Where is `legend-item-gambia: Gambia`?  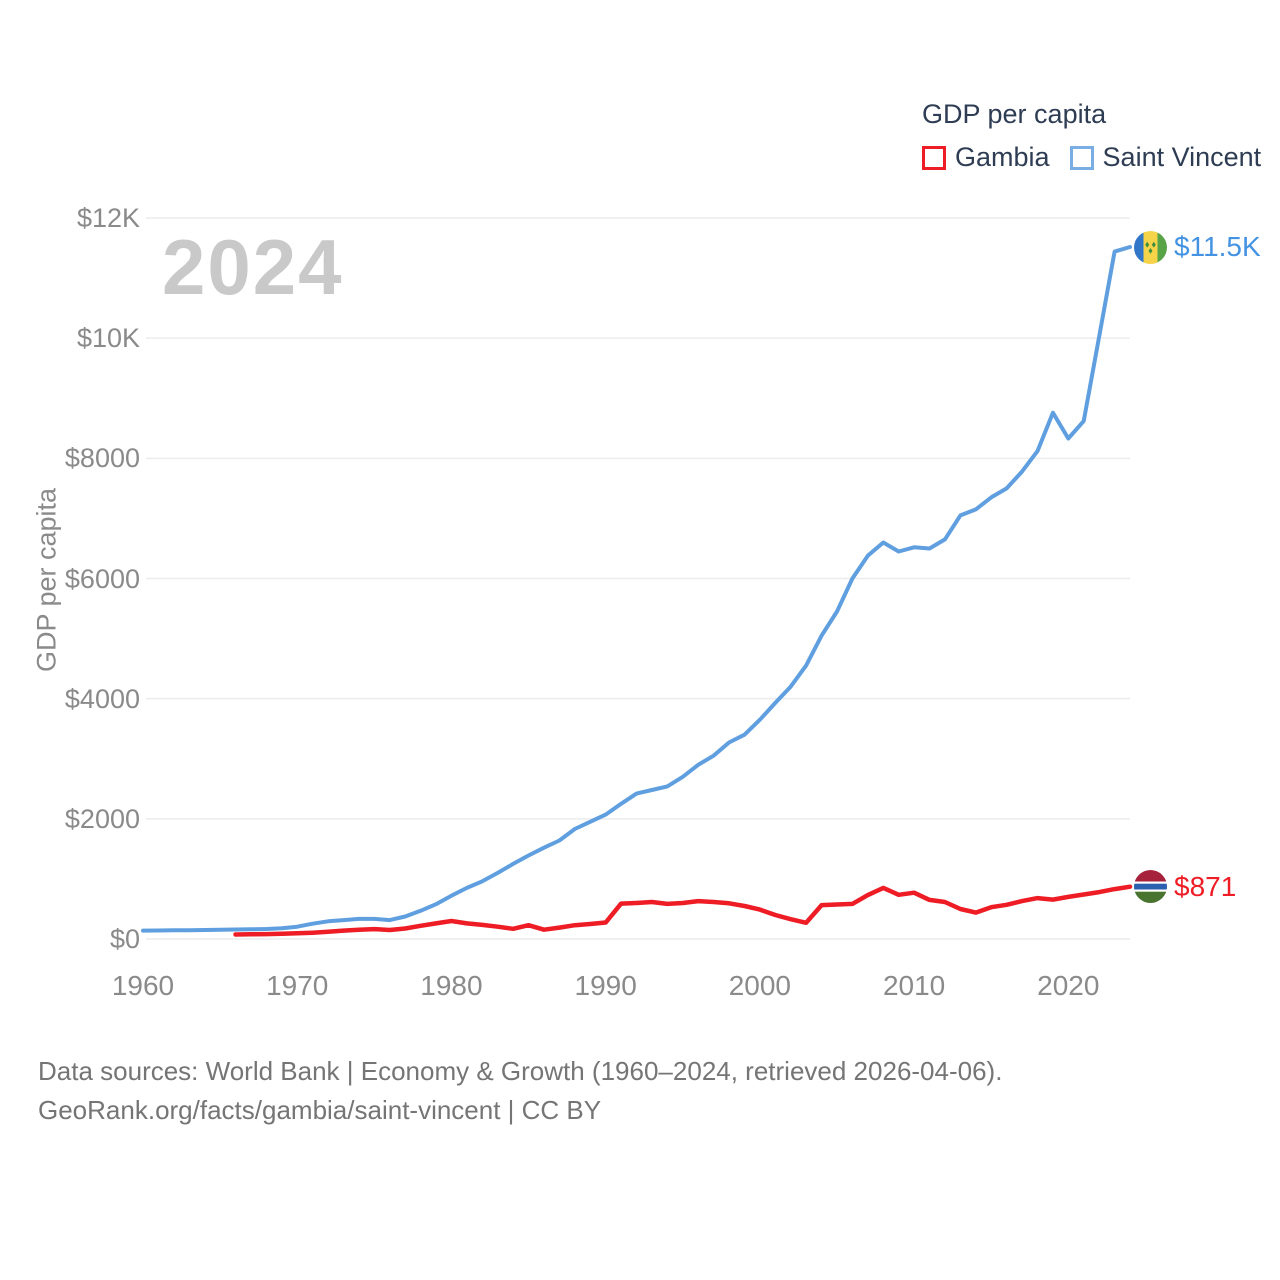
legend-item-gambia: Gambia is located at coordinates (986, 157).